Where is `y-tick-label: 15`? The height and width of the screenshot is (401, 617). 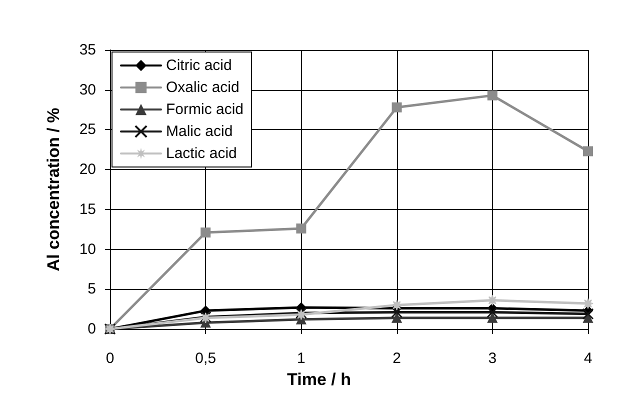
y-tick-label: 15 is located at coordinates (87, 209).